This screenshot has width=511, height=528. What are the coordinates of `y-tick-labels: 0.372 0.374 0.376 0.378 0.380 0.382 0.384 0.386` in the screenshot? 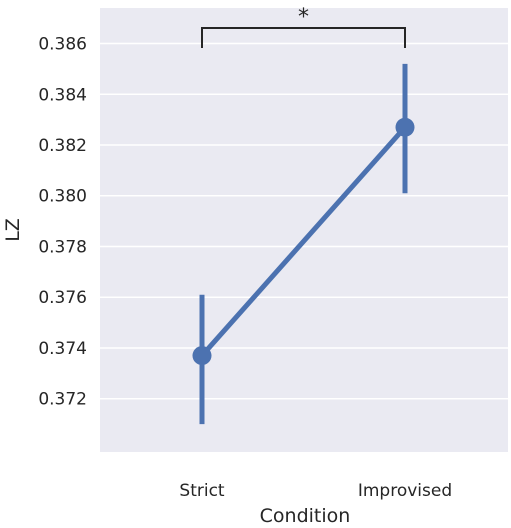 It's located at (62, 222).